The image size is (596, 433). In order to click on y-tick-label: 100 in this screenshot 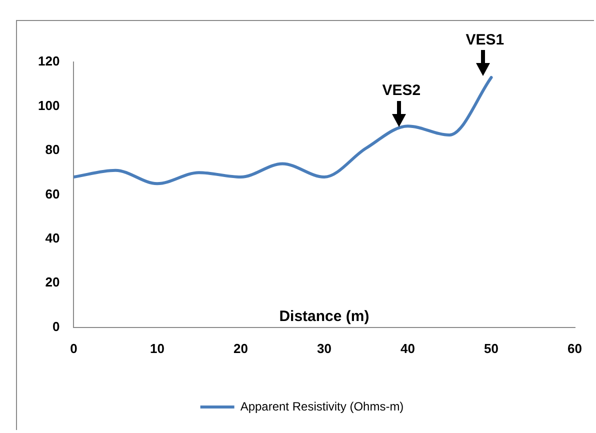, I will do `click(49, 105)`.